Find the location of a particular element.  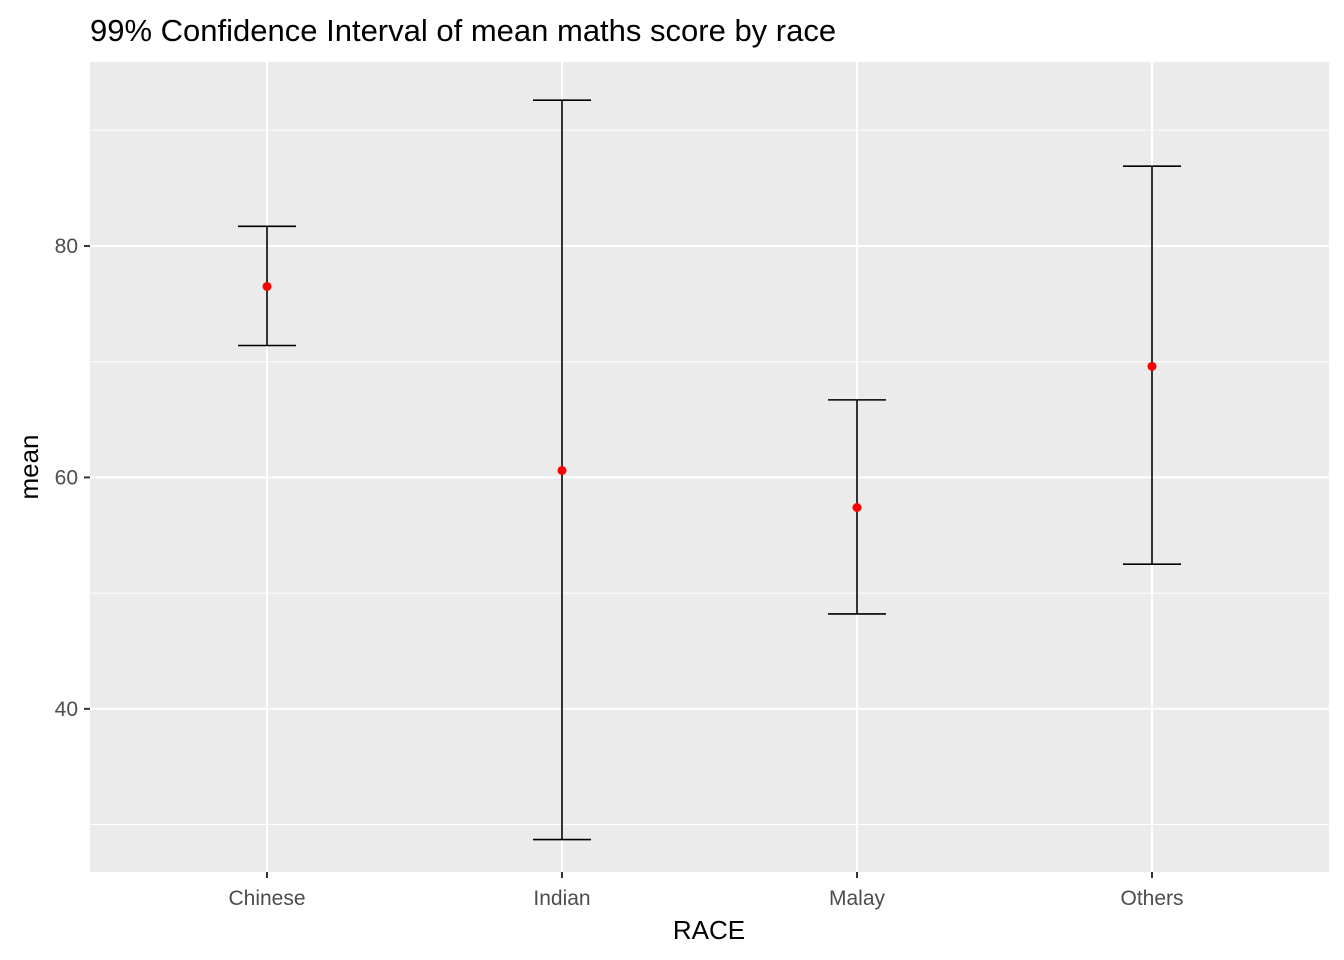

errorbar-chinese is located at coordinates (267, 286).